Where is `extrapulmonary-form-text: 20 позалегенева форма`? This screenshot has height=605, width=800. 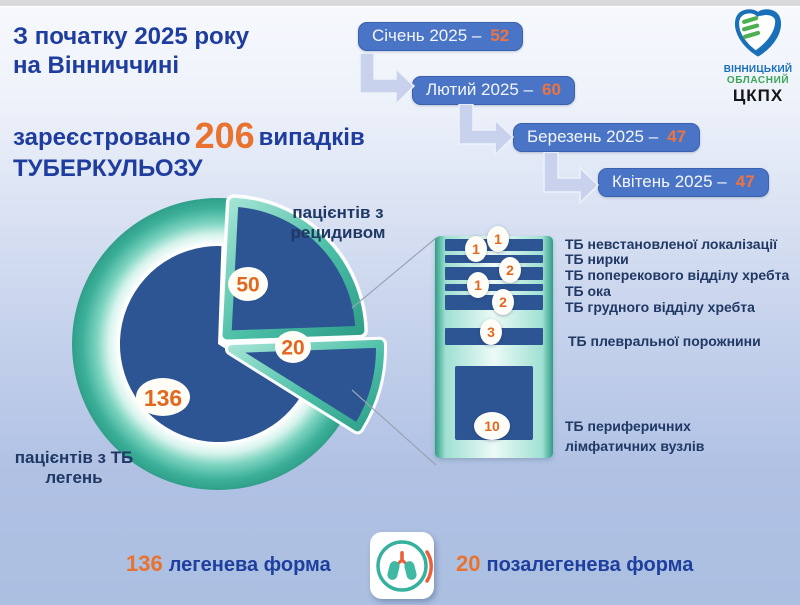
extrapulmonary-form-text: 20 позалегенева форма is located at coordinates (574, 564).